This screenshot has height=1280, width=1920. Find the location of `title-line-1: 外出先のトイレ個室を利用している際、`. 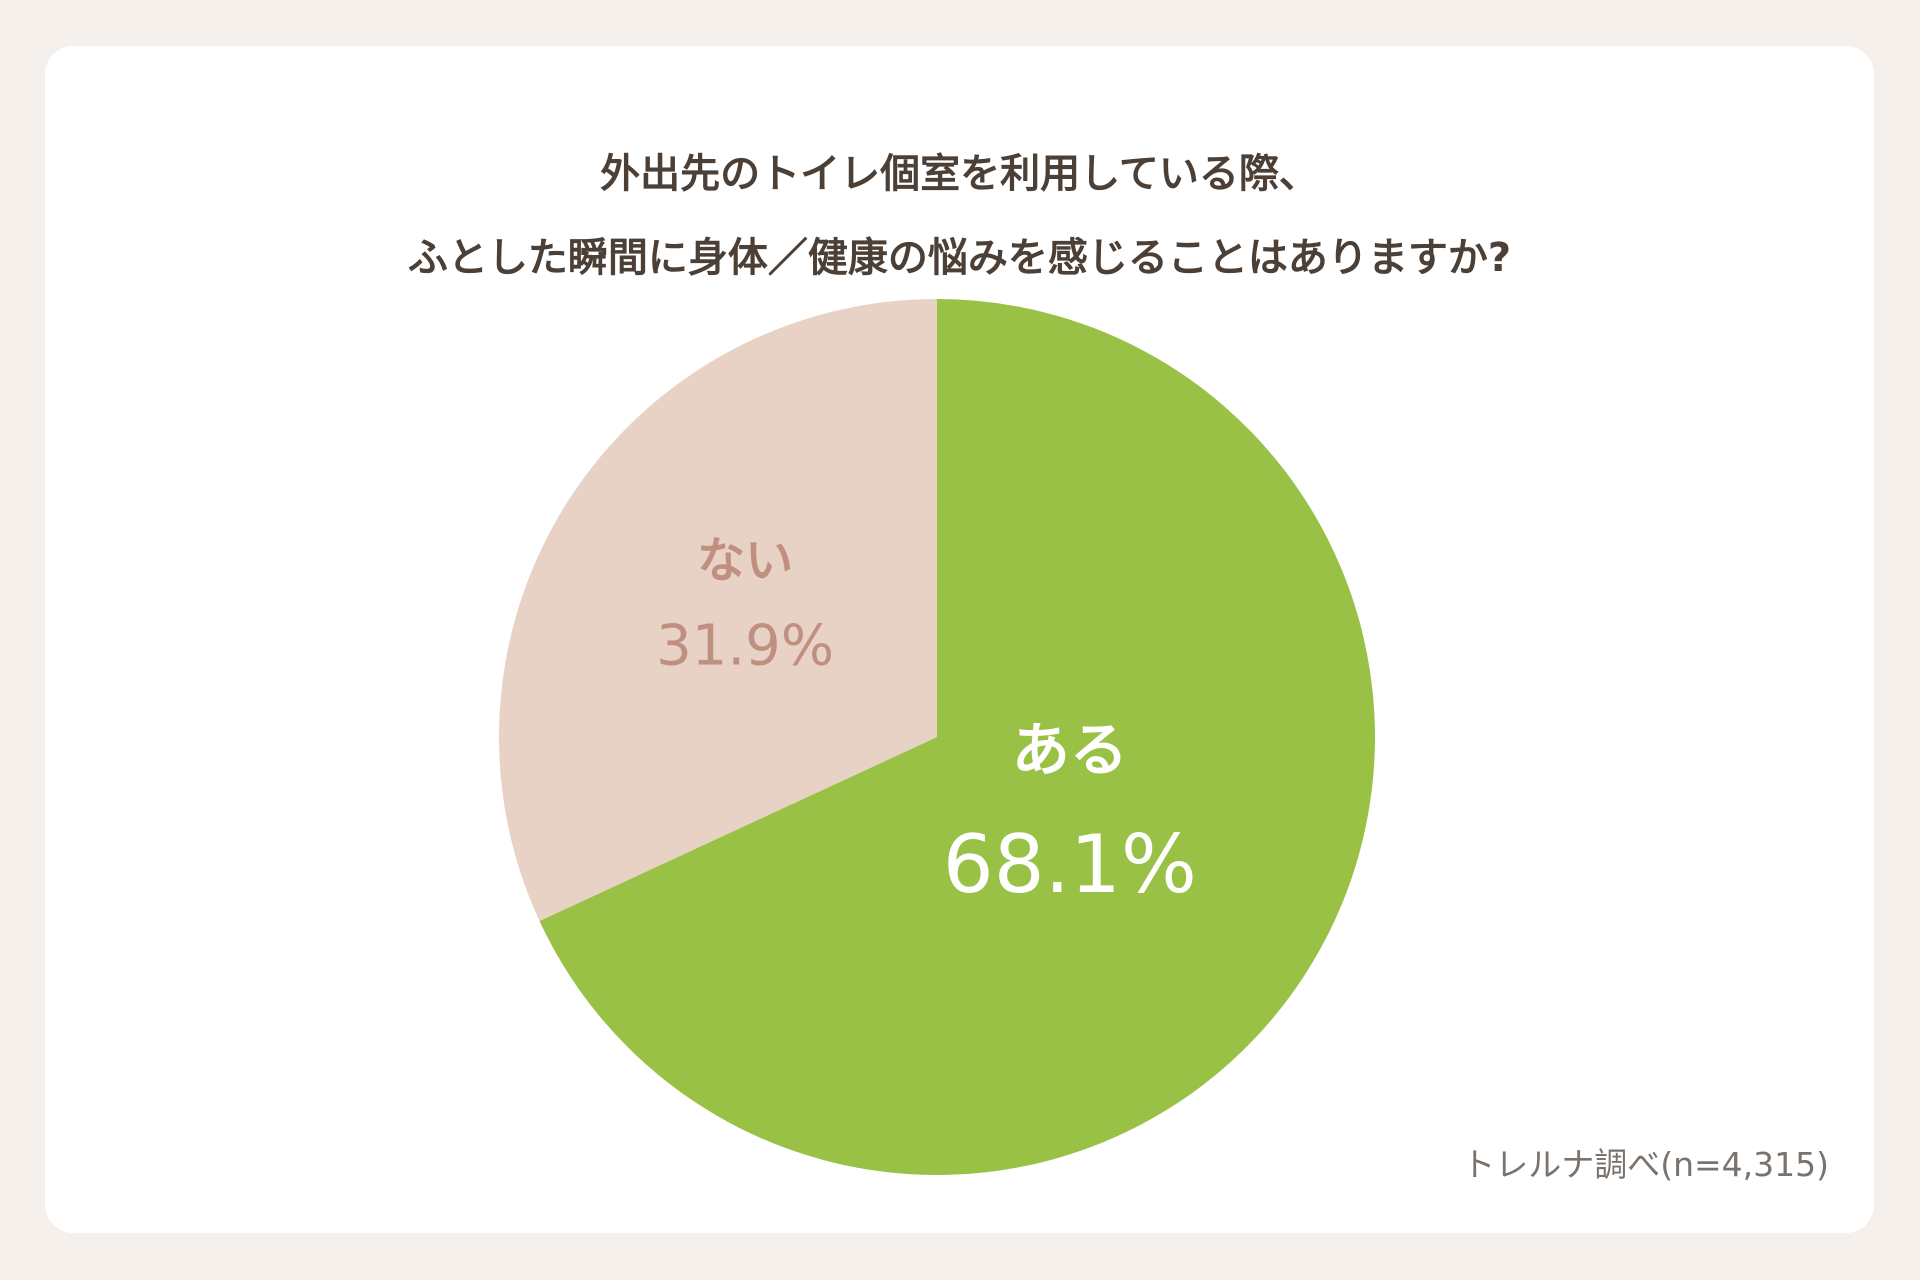

title-line-1: 外出先のトイレ個室を利用している際、 is located at coordinates (959, 174).